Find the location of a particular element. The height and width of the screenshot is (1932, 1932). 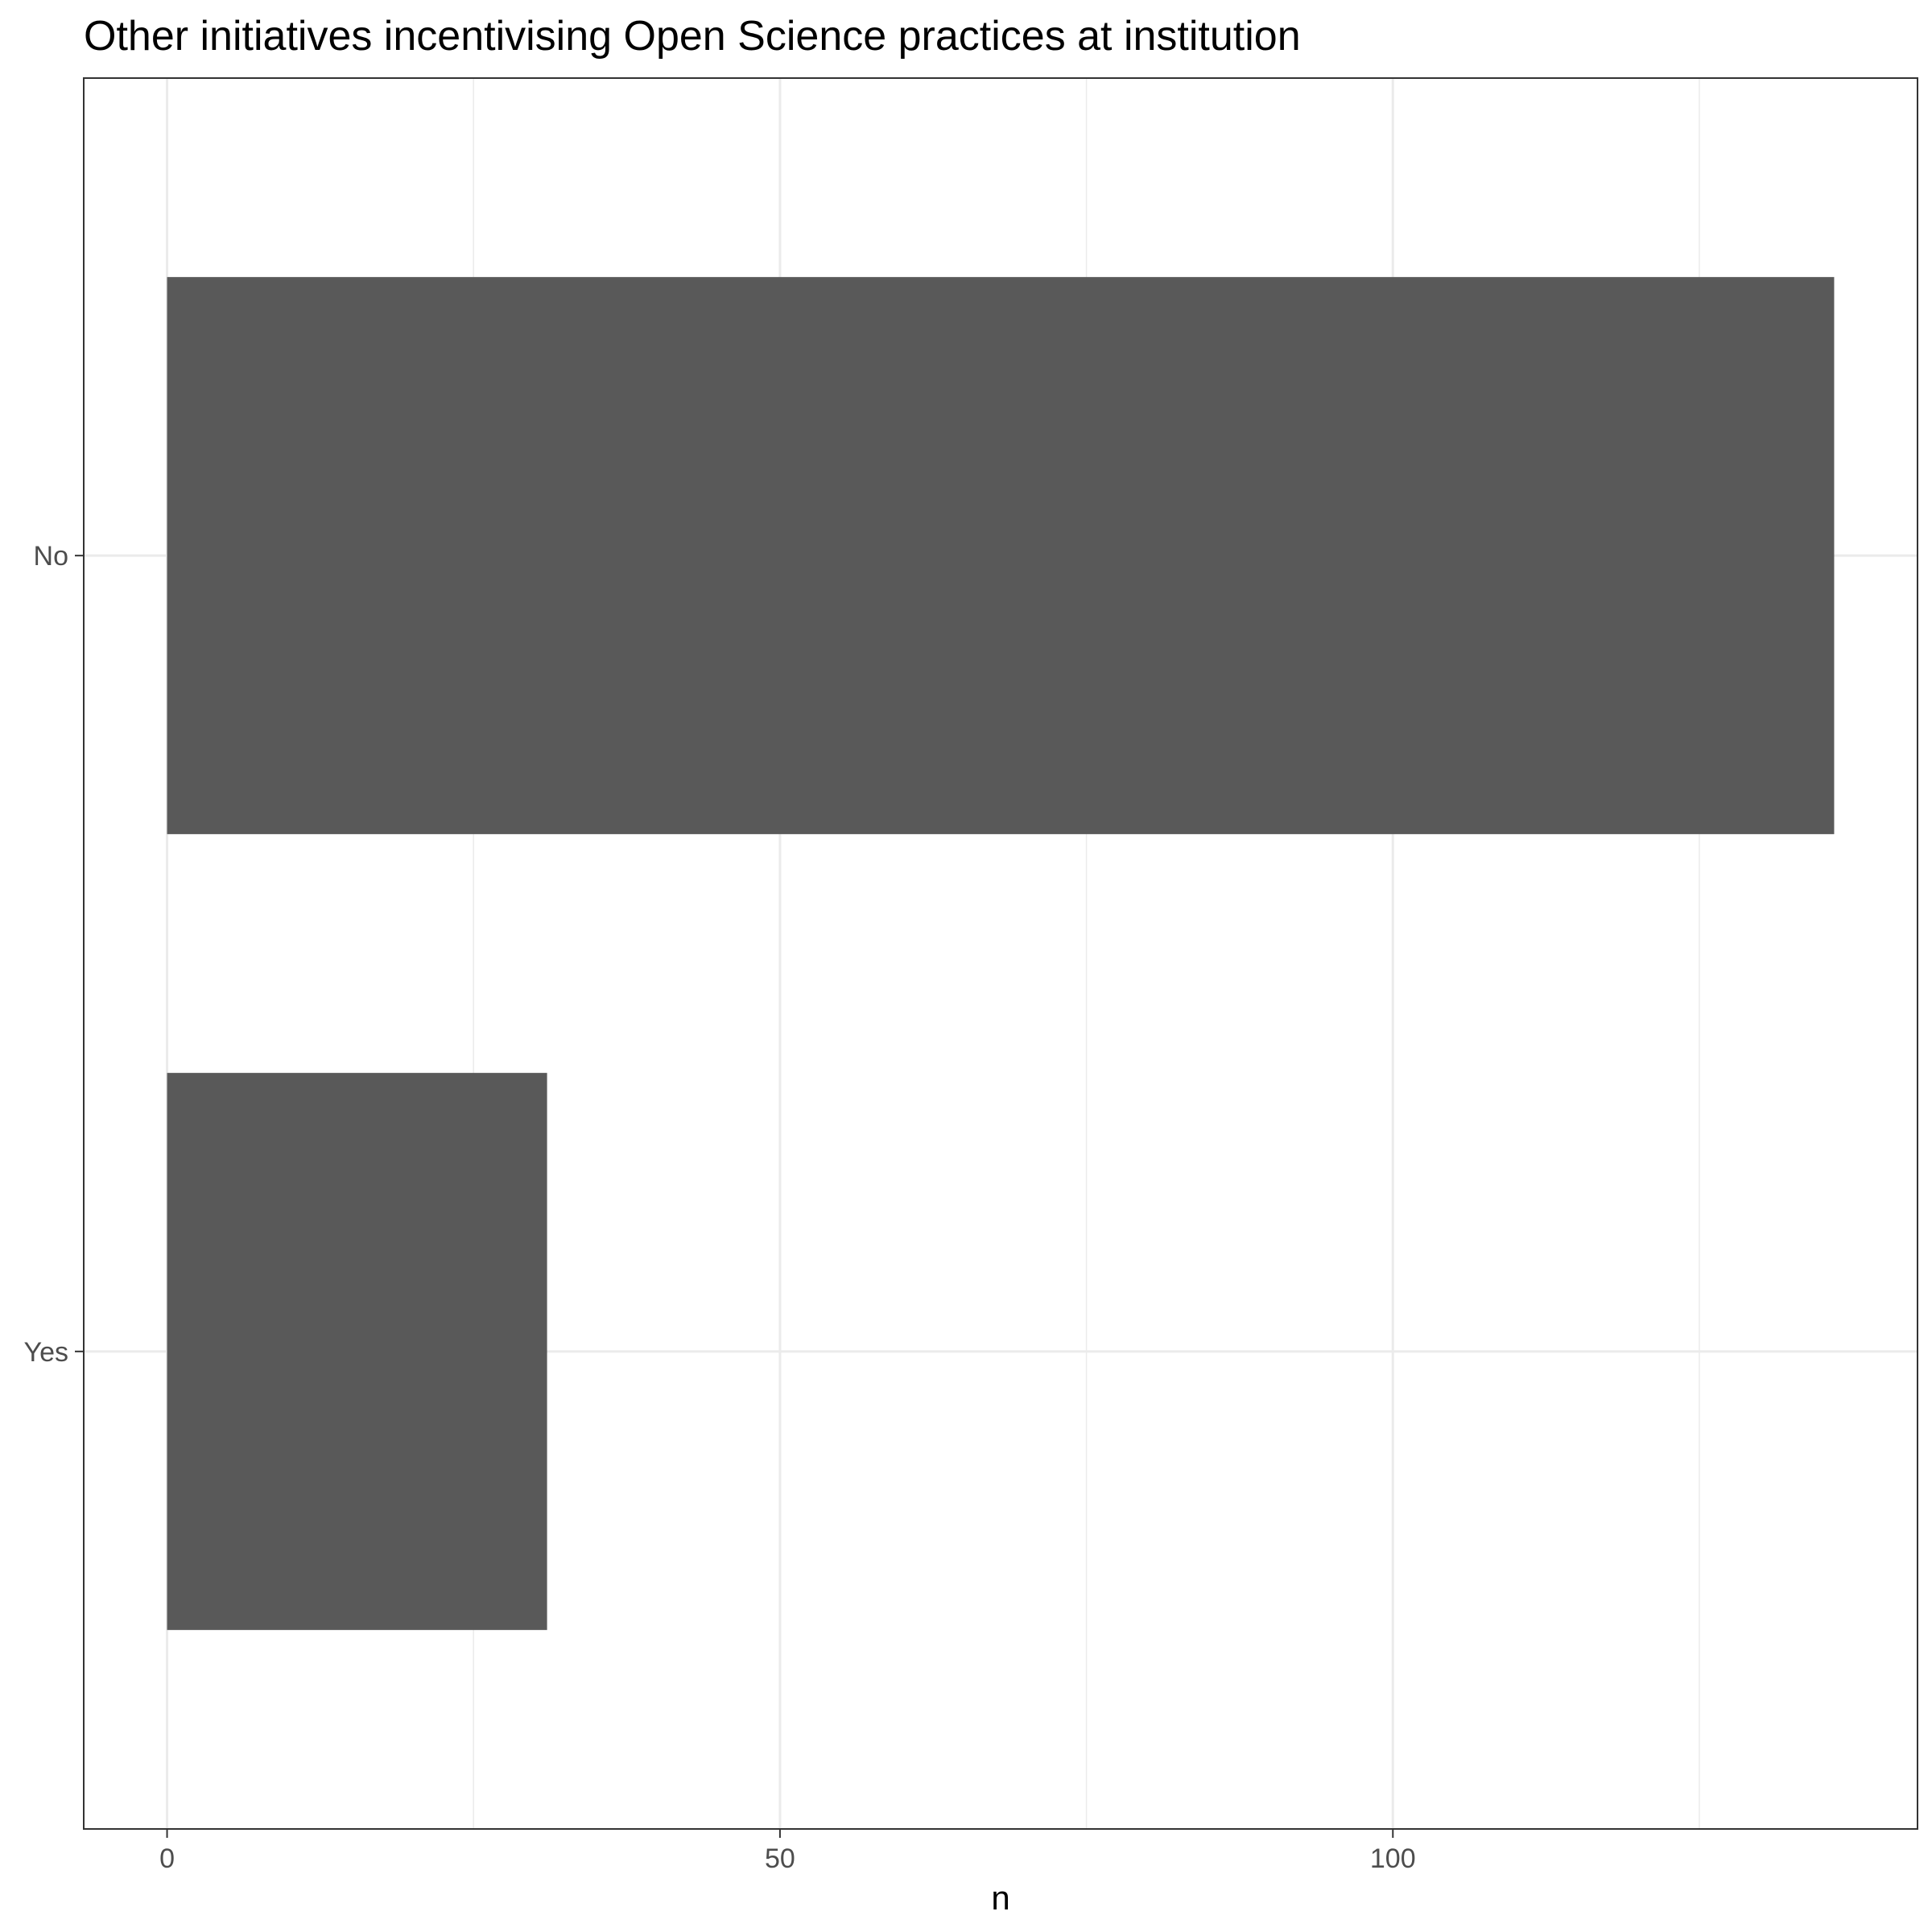

x-tick-label: 100 is located at coordinates (1393, 1858).